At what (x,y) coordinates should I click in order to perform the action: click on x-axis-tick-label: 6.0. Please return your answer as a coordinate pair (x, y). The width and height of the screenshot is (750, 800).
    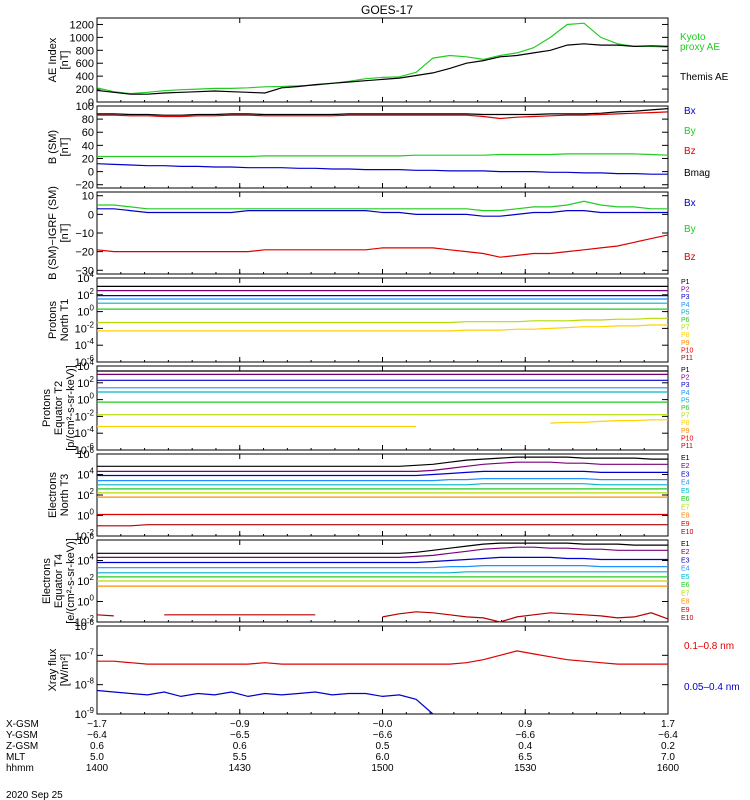
    Looking at the image, I should click on (383, 757).